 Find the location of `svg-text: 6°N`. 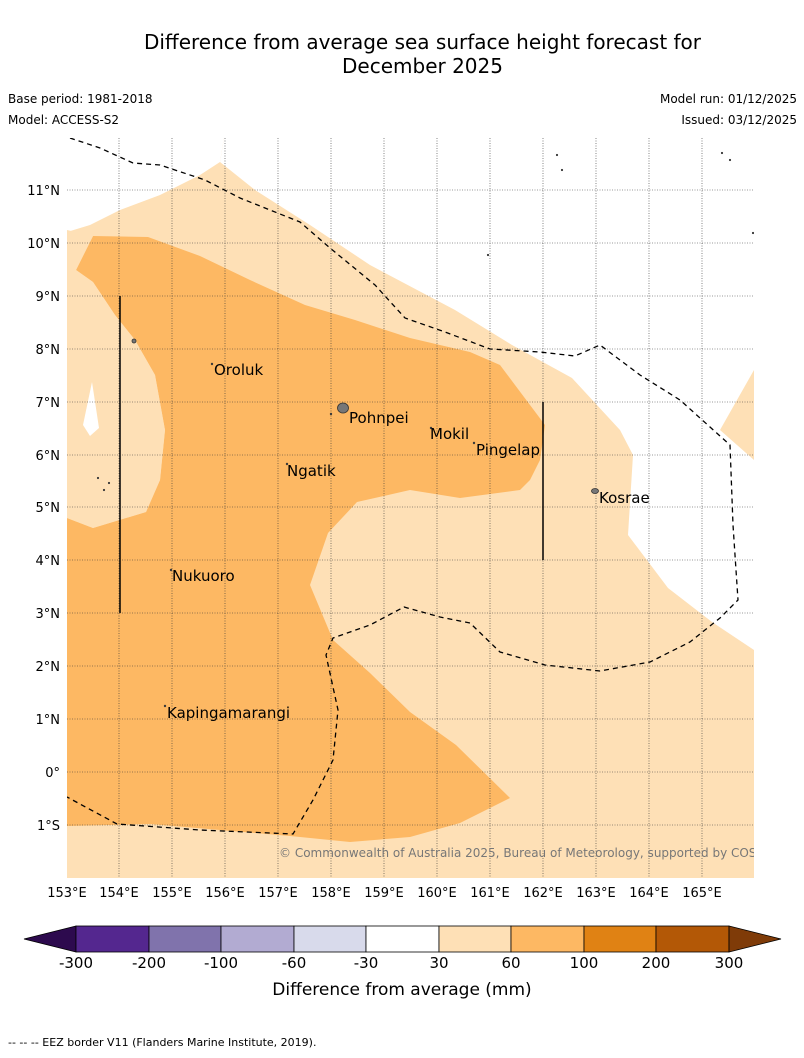

svg-text: 6°N is located at coordinates (48, 456).